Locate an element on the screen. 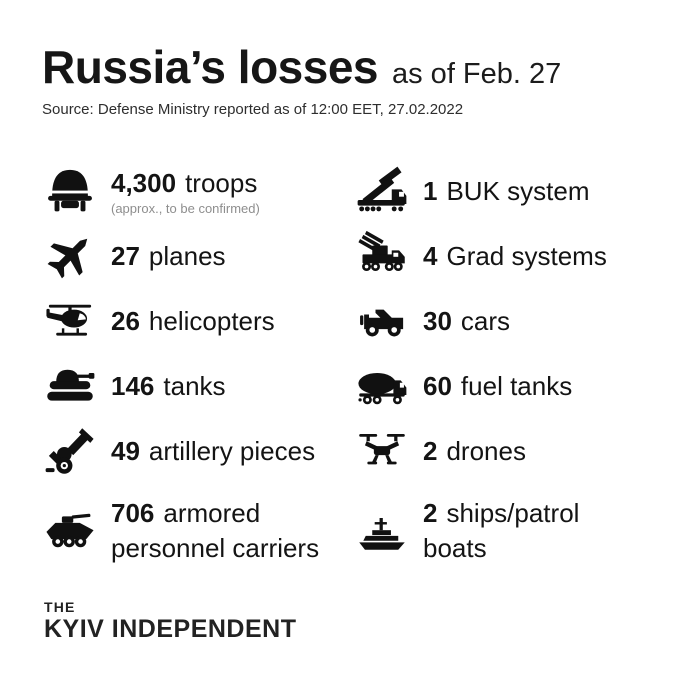  stat-label: planes is located at coordinates (187, 255).